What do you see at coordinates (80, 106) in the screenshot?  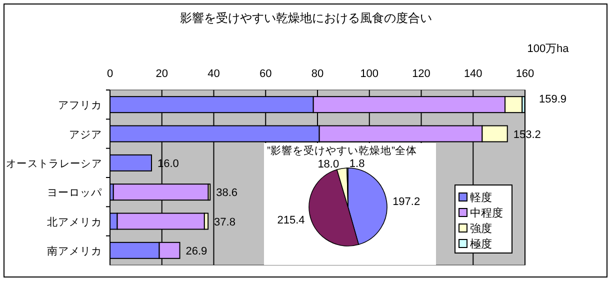 I see `y-tick-label: アフリカ` at bounding box center [80, 106].